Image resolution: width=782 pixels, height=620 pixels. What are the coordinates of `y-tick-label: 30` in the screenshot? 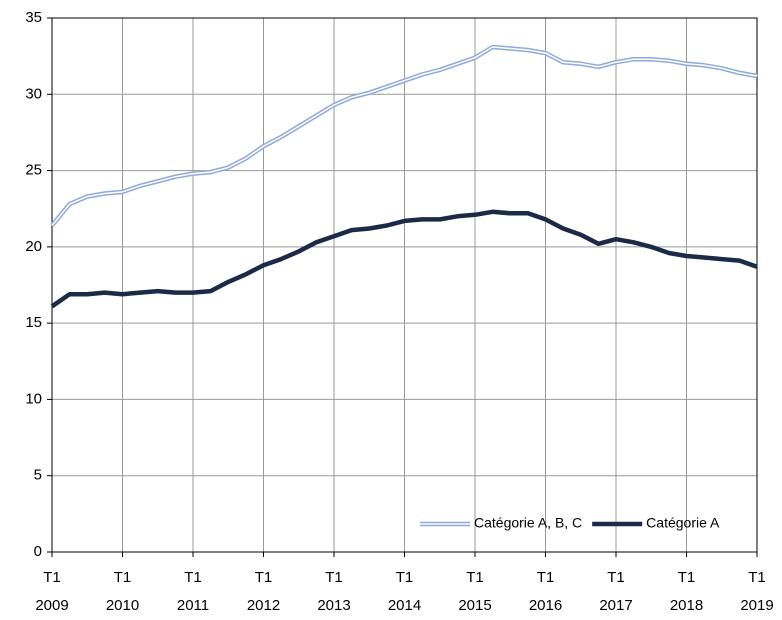 It's located at (33, 93).